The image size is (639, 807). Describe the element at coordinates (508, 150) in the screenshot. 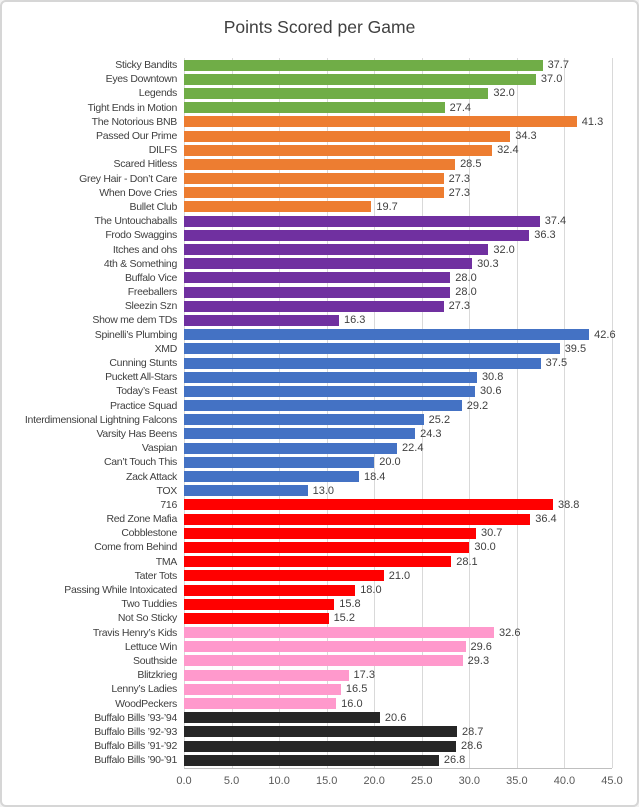

I see `value-label: 32.4` at that location.